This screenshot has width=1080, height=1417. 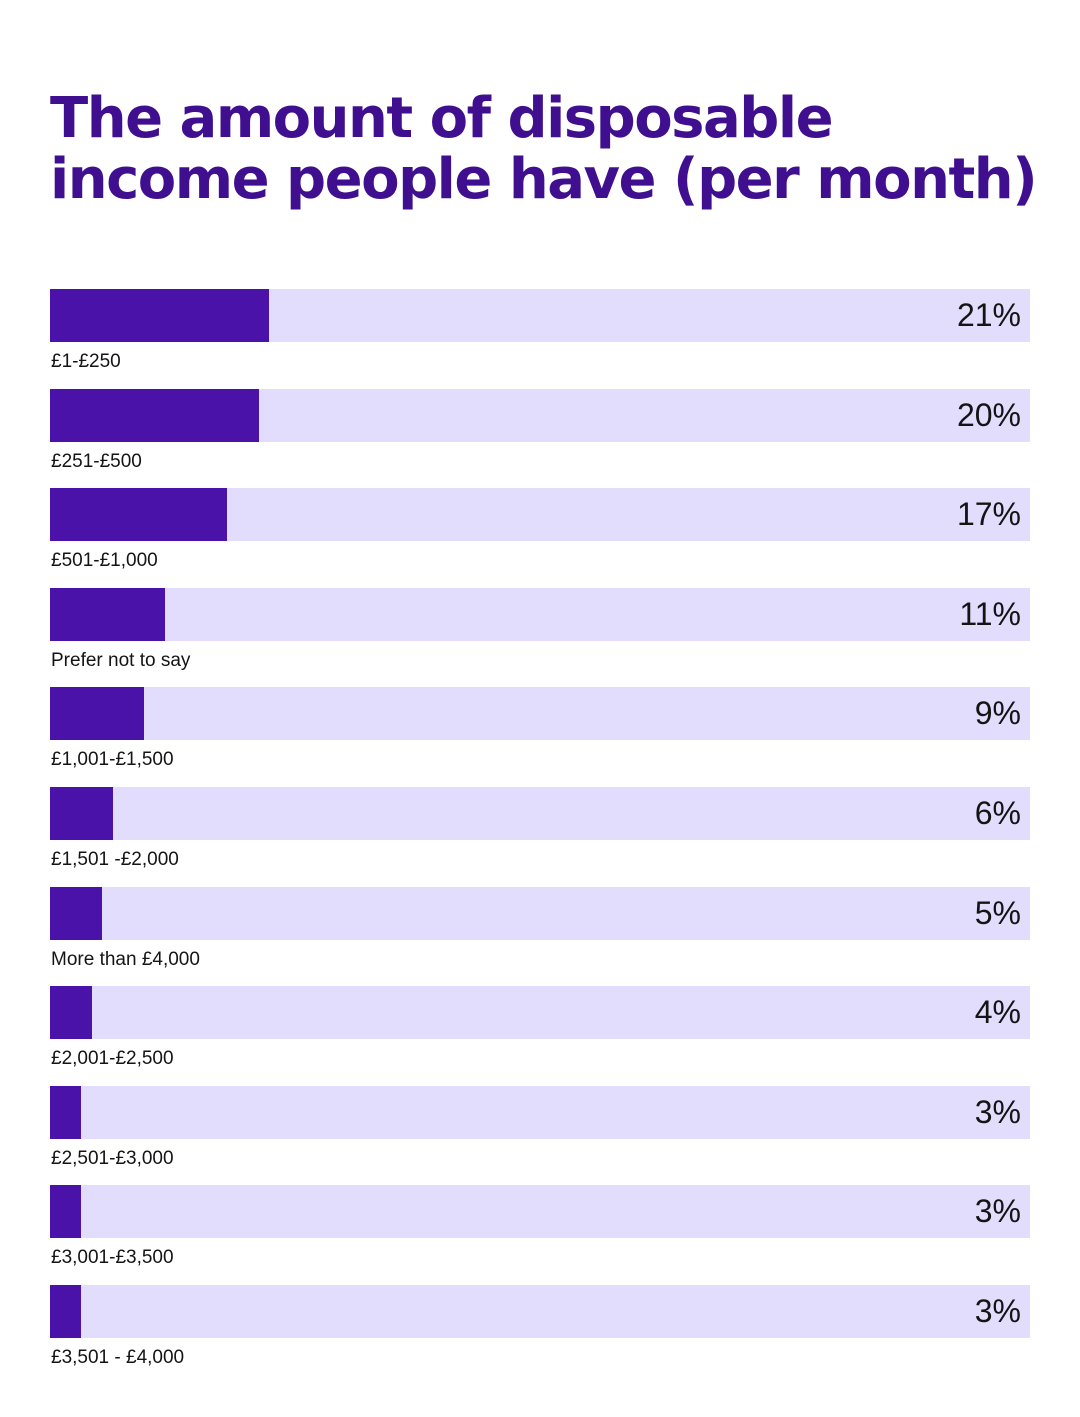 What do you see at coordinates (997, 812) in the screenshot?
I see `data-label: 6%` at bounding box center [997, 812].